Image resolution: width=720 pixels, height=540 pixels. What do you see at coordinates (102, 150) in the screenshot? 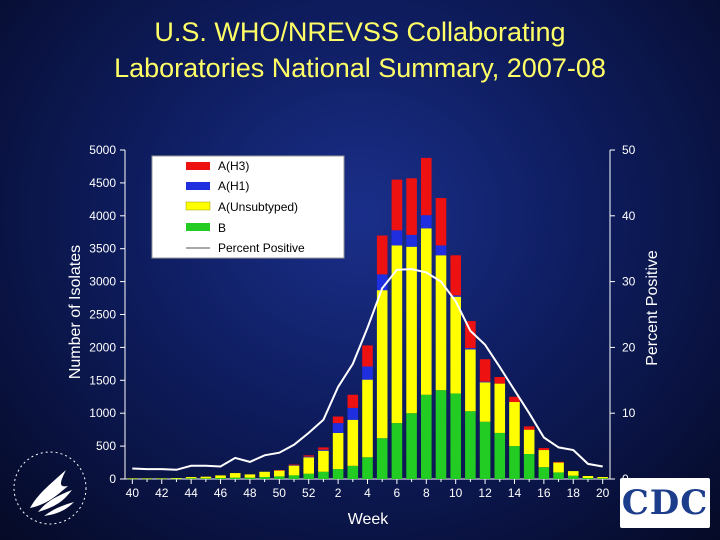
I see `y-tick-label: 5000` at bounding box center [102, 150].